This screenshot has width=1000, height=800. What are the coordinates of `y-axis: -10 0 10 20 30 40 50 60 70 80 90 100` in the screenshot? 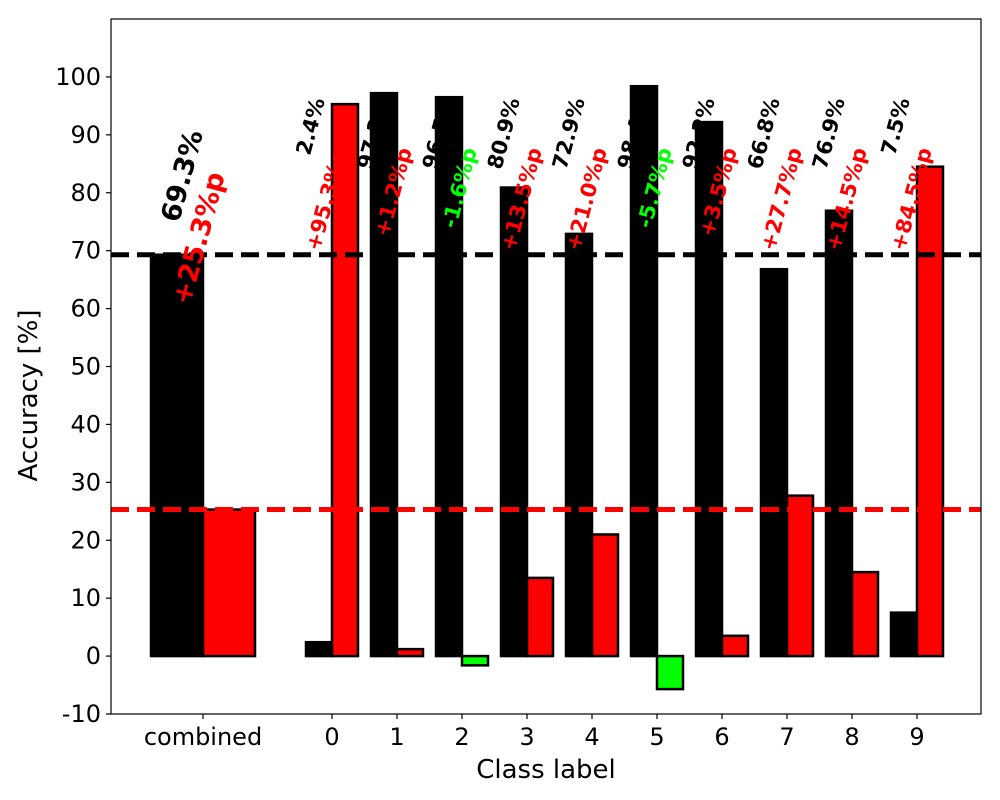 It's located at (83, 395).